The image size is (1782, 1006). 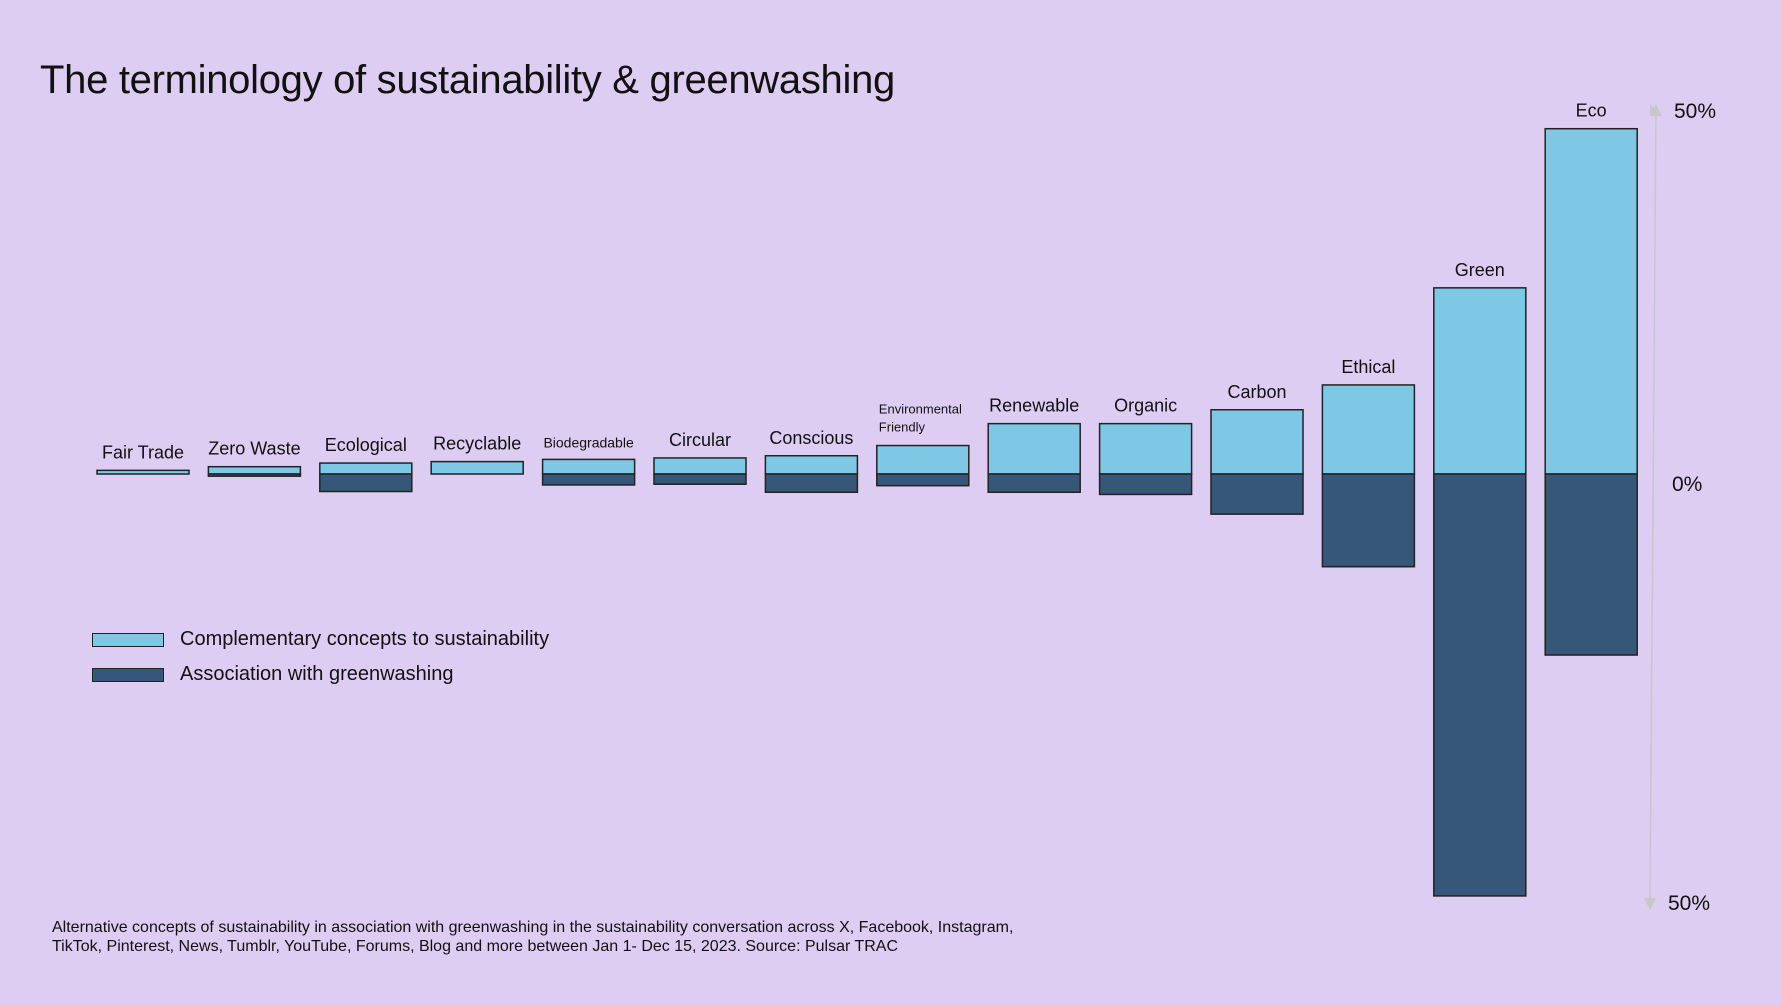 I want to click on category-label-7-1: Friendly, so click(x=902, y=427).